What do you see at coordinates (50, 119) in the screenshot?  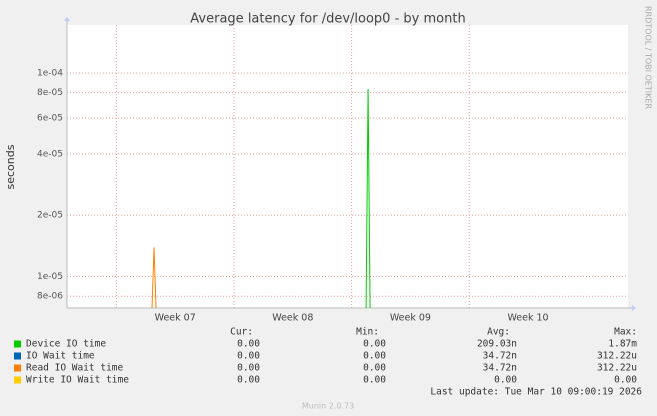 I see `y-tick-label: 6e-05` at bounding box center [50, 119].